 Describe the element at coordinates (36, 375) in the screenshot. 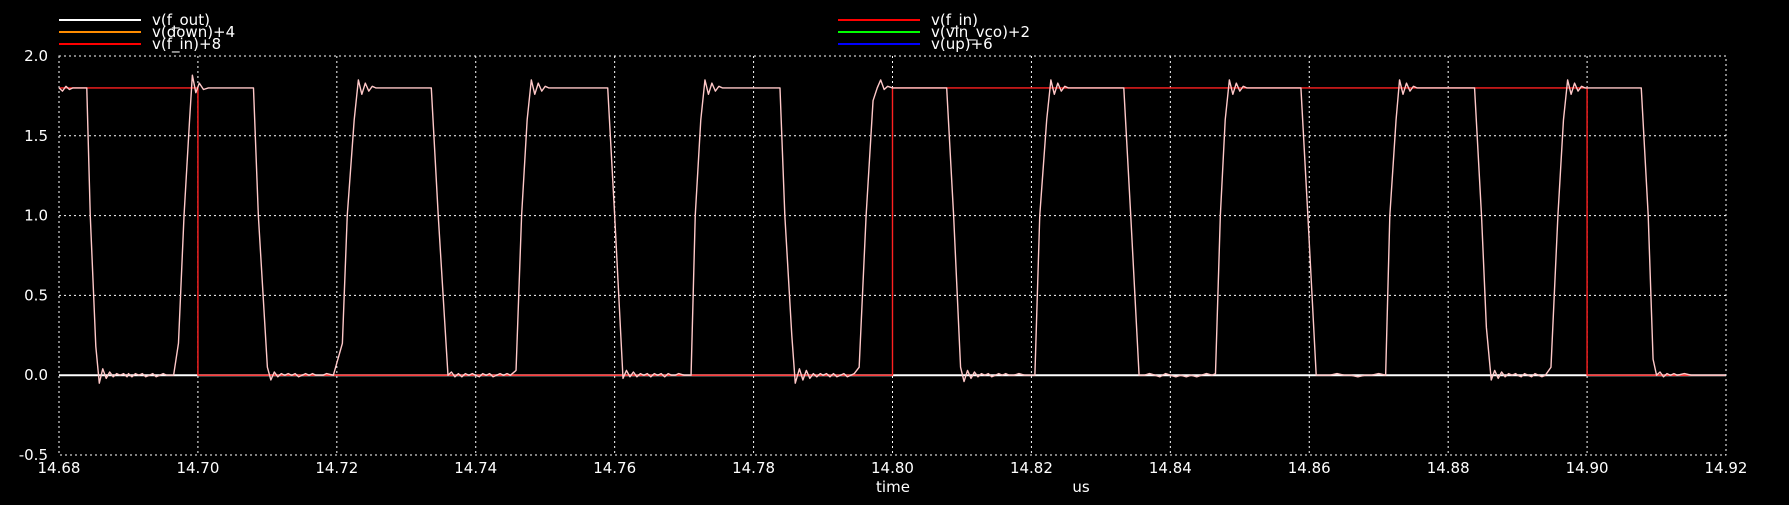

I see `y-tick-label: 0.0` at that location.